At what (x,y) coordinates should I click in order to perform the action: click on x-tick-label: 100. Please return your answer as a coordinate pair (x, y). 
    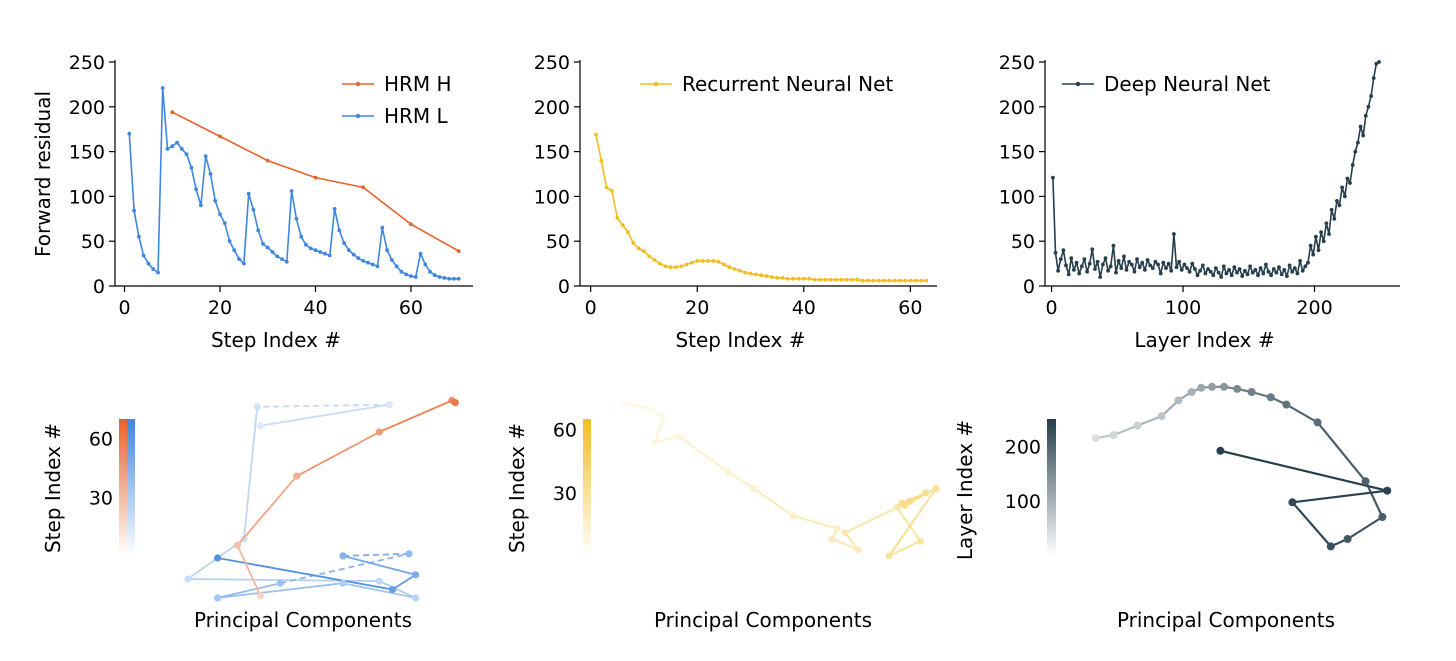
    Looking at the image, I should click on (1183, 308).